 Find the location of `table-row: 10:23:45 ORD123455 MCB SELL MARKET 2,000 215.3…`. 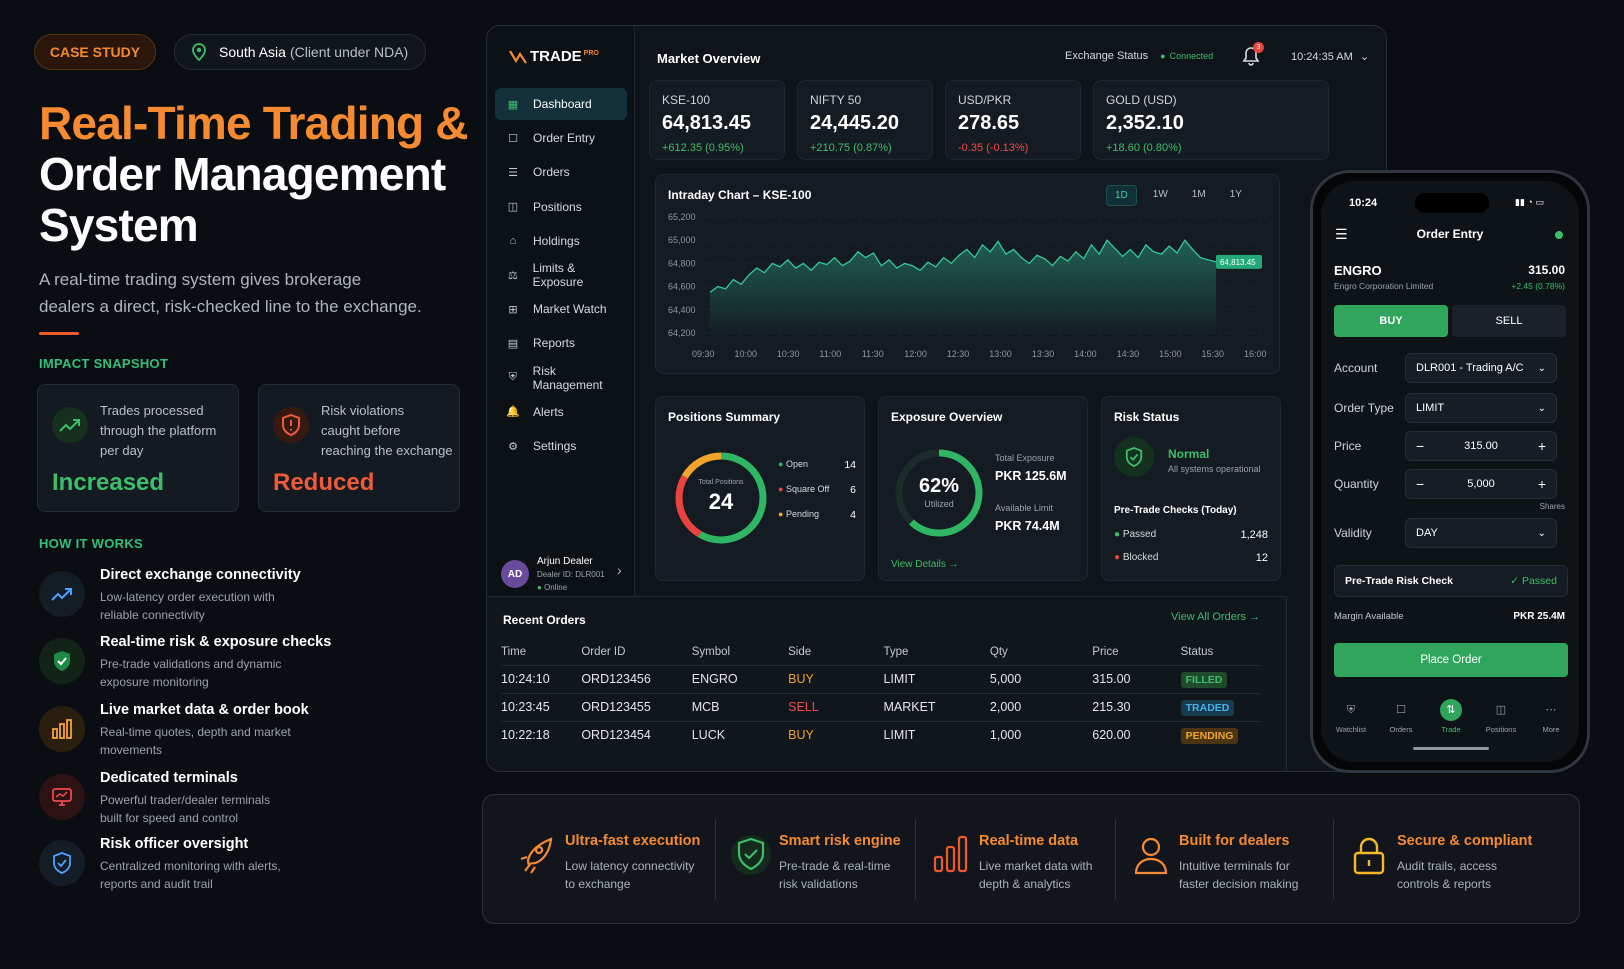

table-row: 10:23:45 ORD123455 MCB SELL MARKET 2,000 215.3… is located at coordinates (881, 706).